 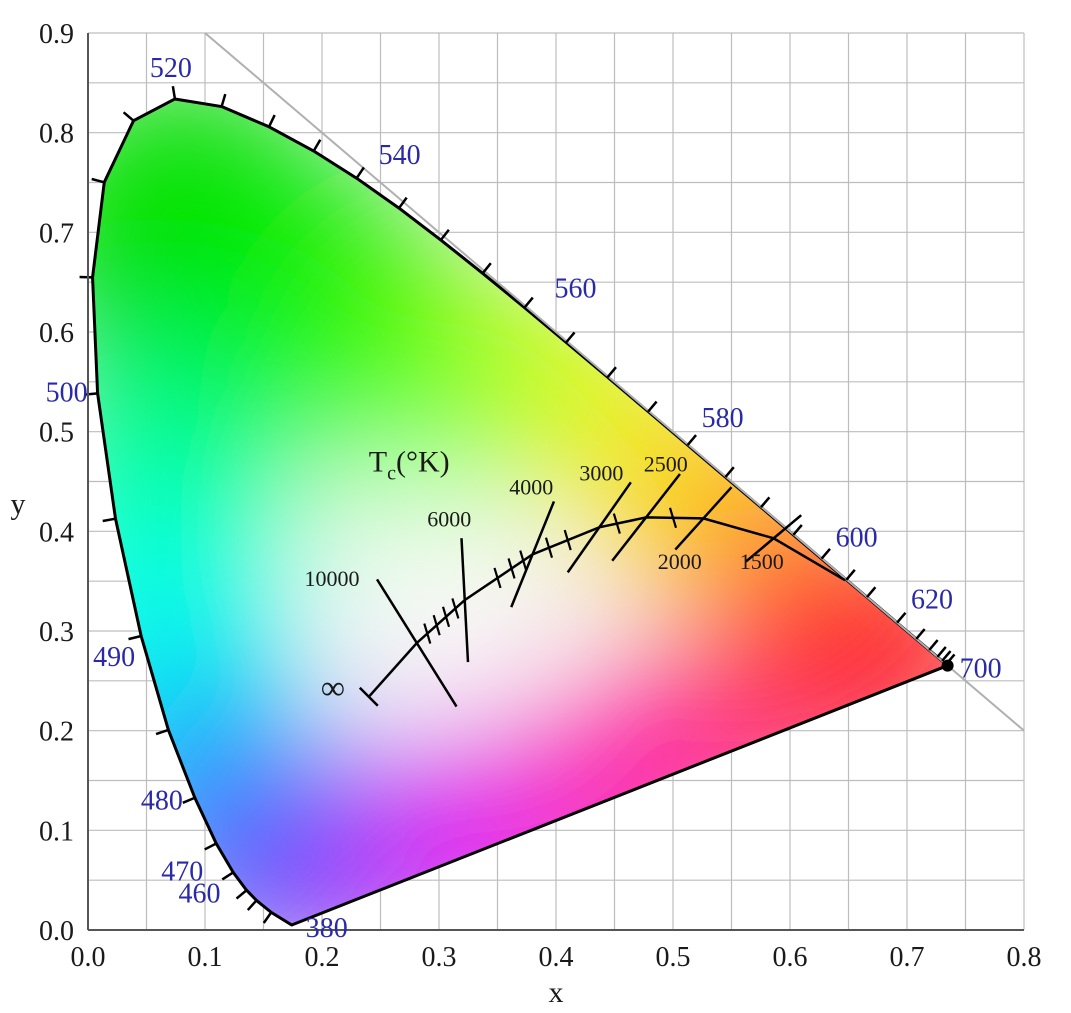 I want to click on wavelength-label-480: 480, so click(x=162, y=801).